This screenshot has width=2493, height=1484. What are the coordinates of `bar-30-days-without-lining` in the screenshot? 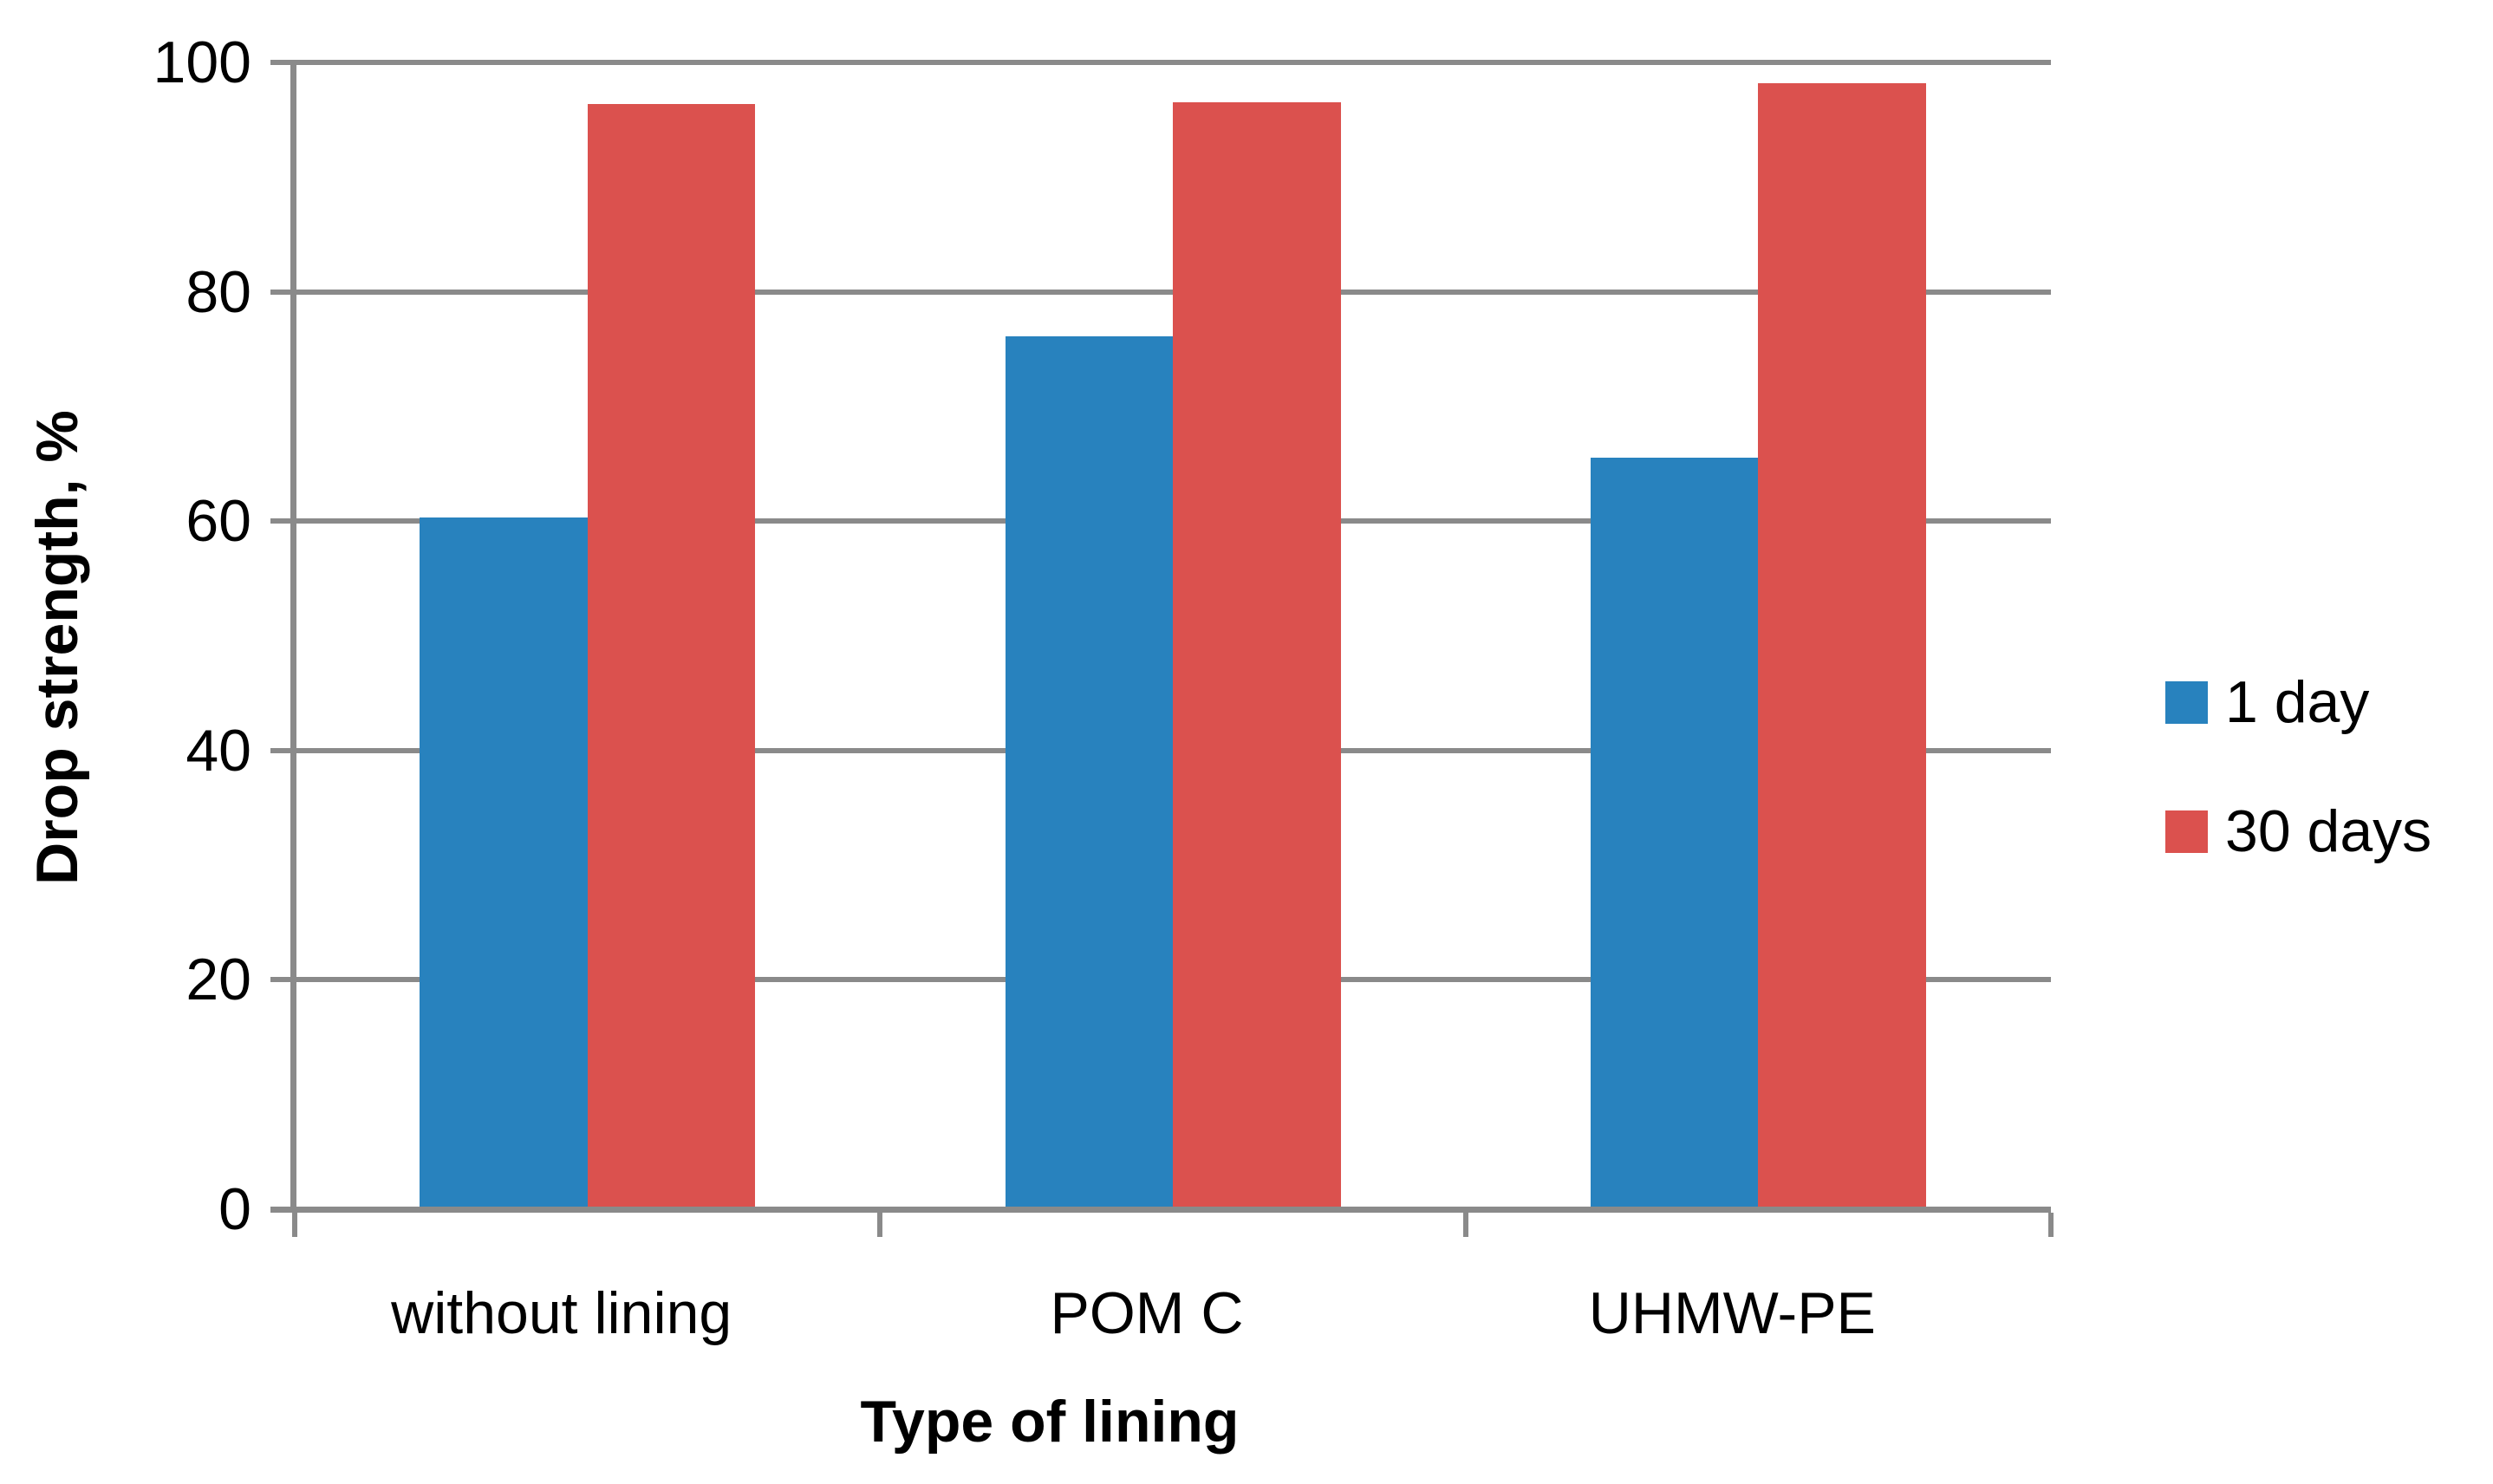 It's located at (671, 656).